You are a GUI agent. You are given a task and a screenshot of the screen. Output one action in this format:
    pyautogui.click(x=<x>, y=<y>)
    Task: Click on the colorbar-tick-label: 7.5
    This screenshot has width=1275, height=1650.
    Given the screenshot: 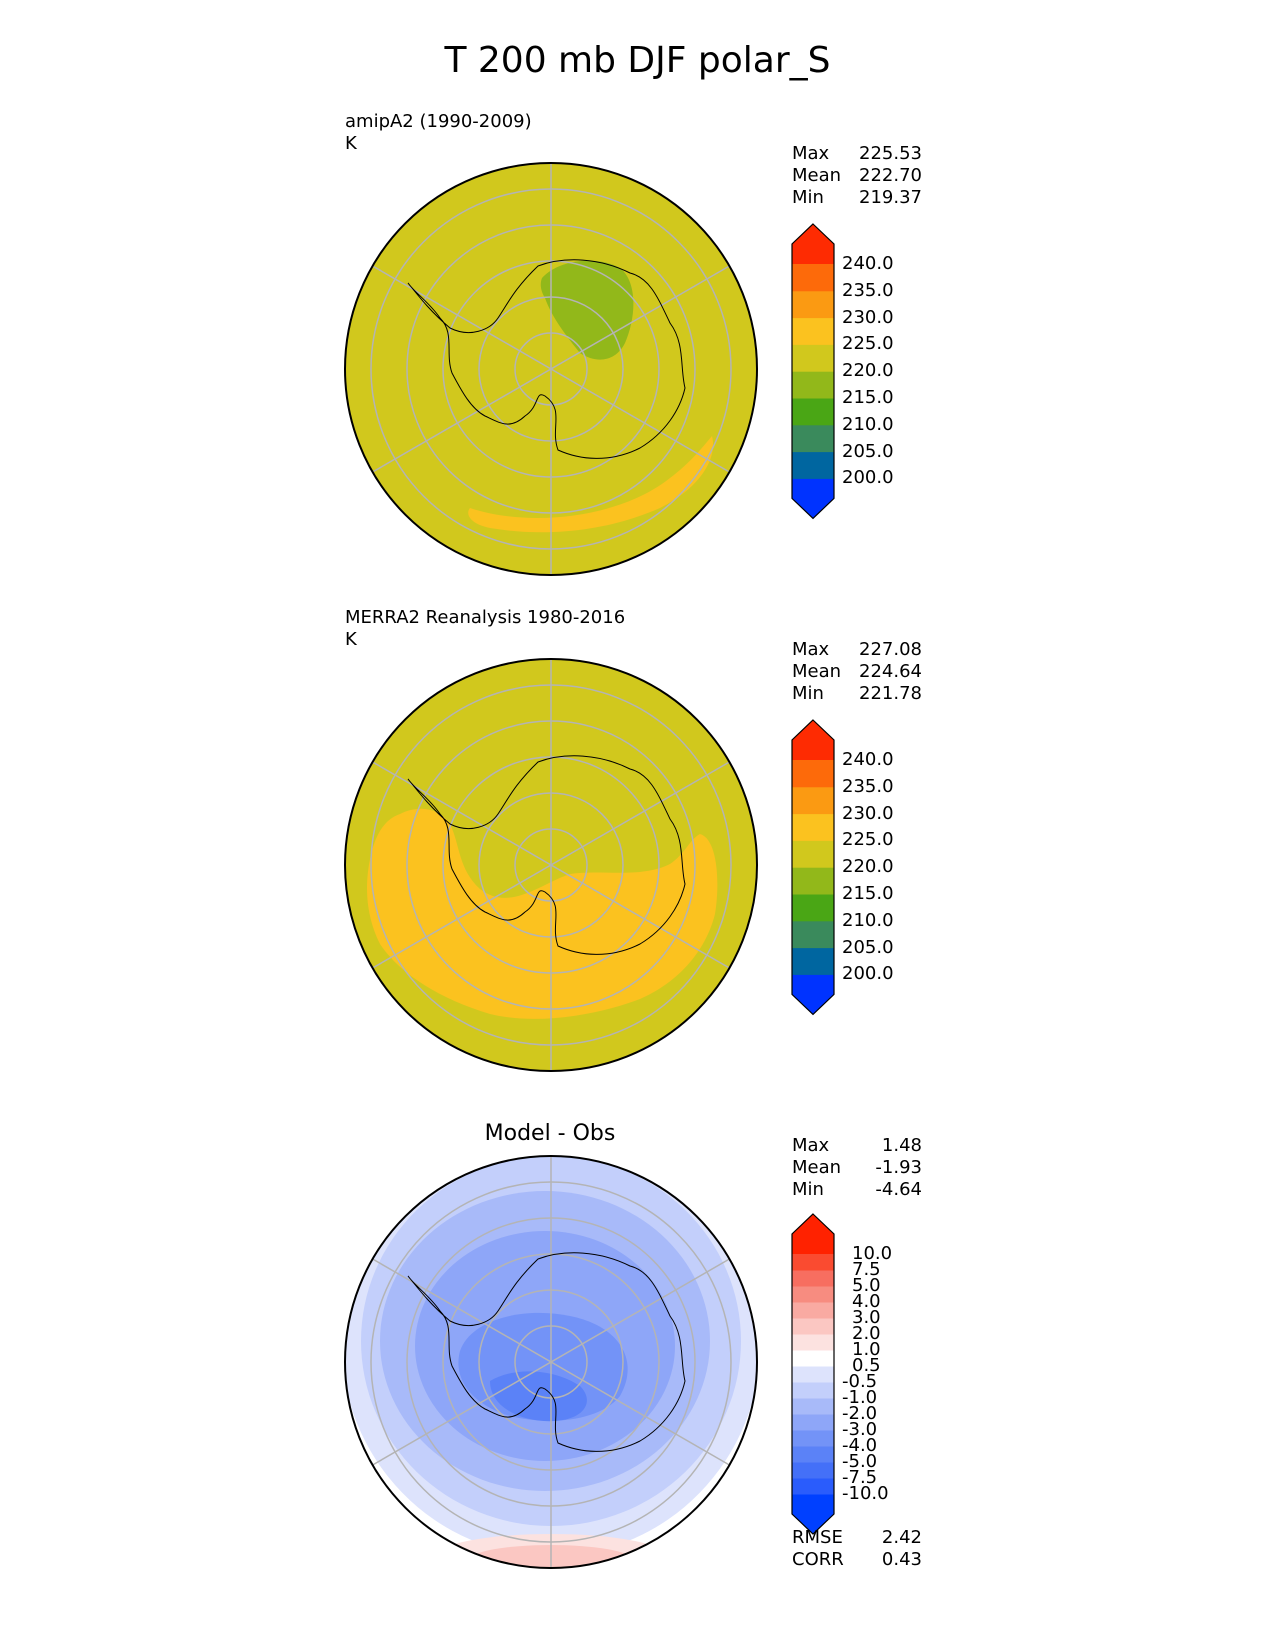 What is the action you would take?
    pyautogui.click(x=866, y=1269)
    